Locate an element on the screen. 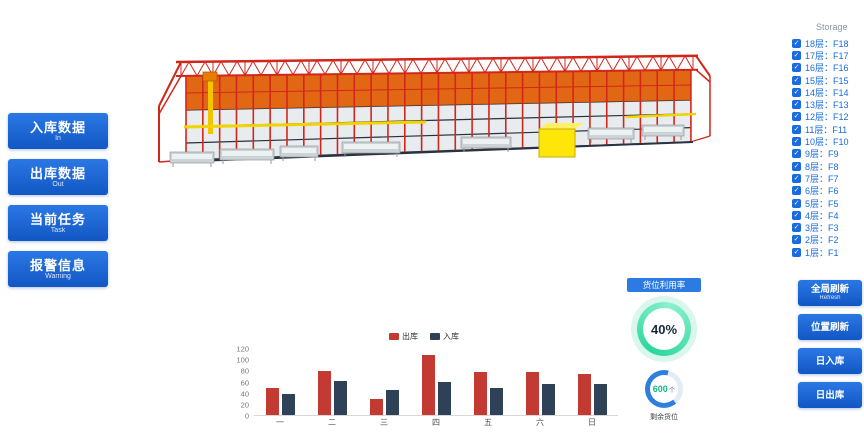  storage-item: ✓ 18层：F18 is located at coordinates (828, 43).